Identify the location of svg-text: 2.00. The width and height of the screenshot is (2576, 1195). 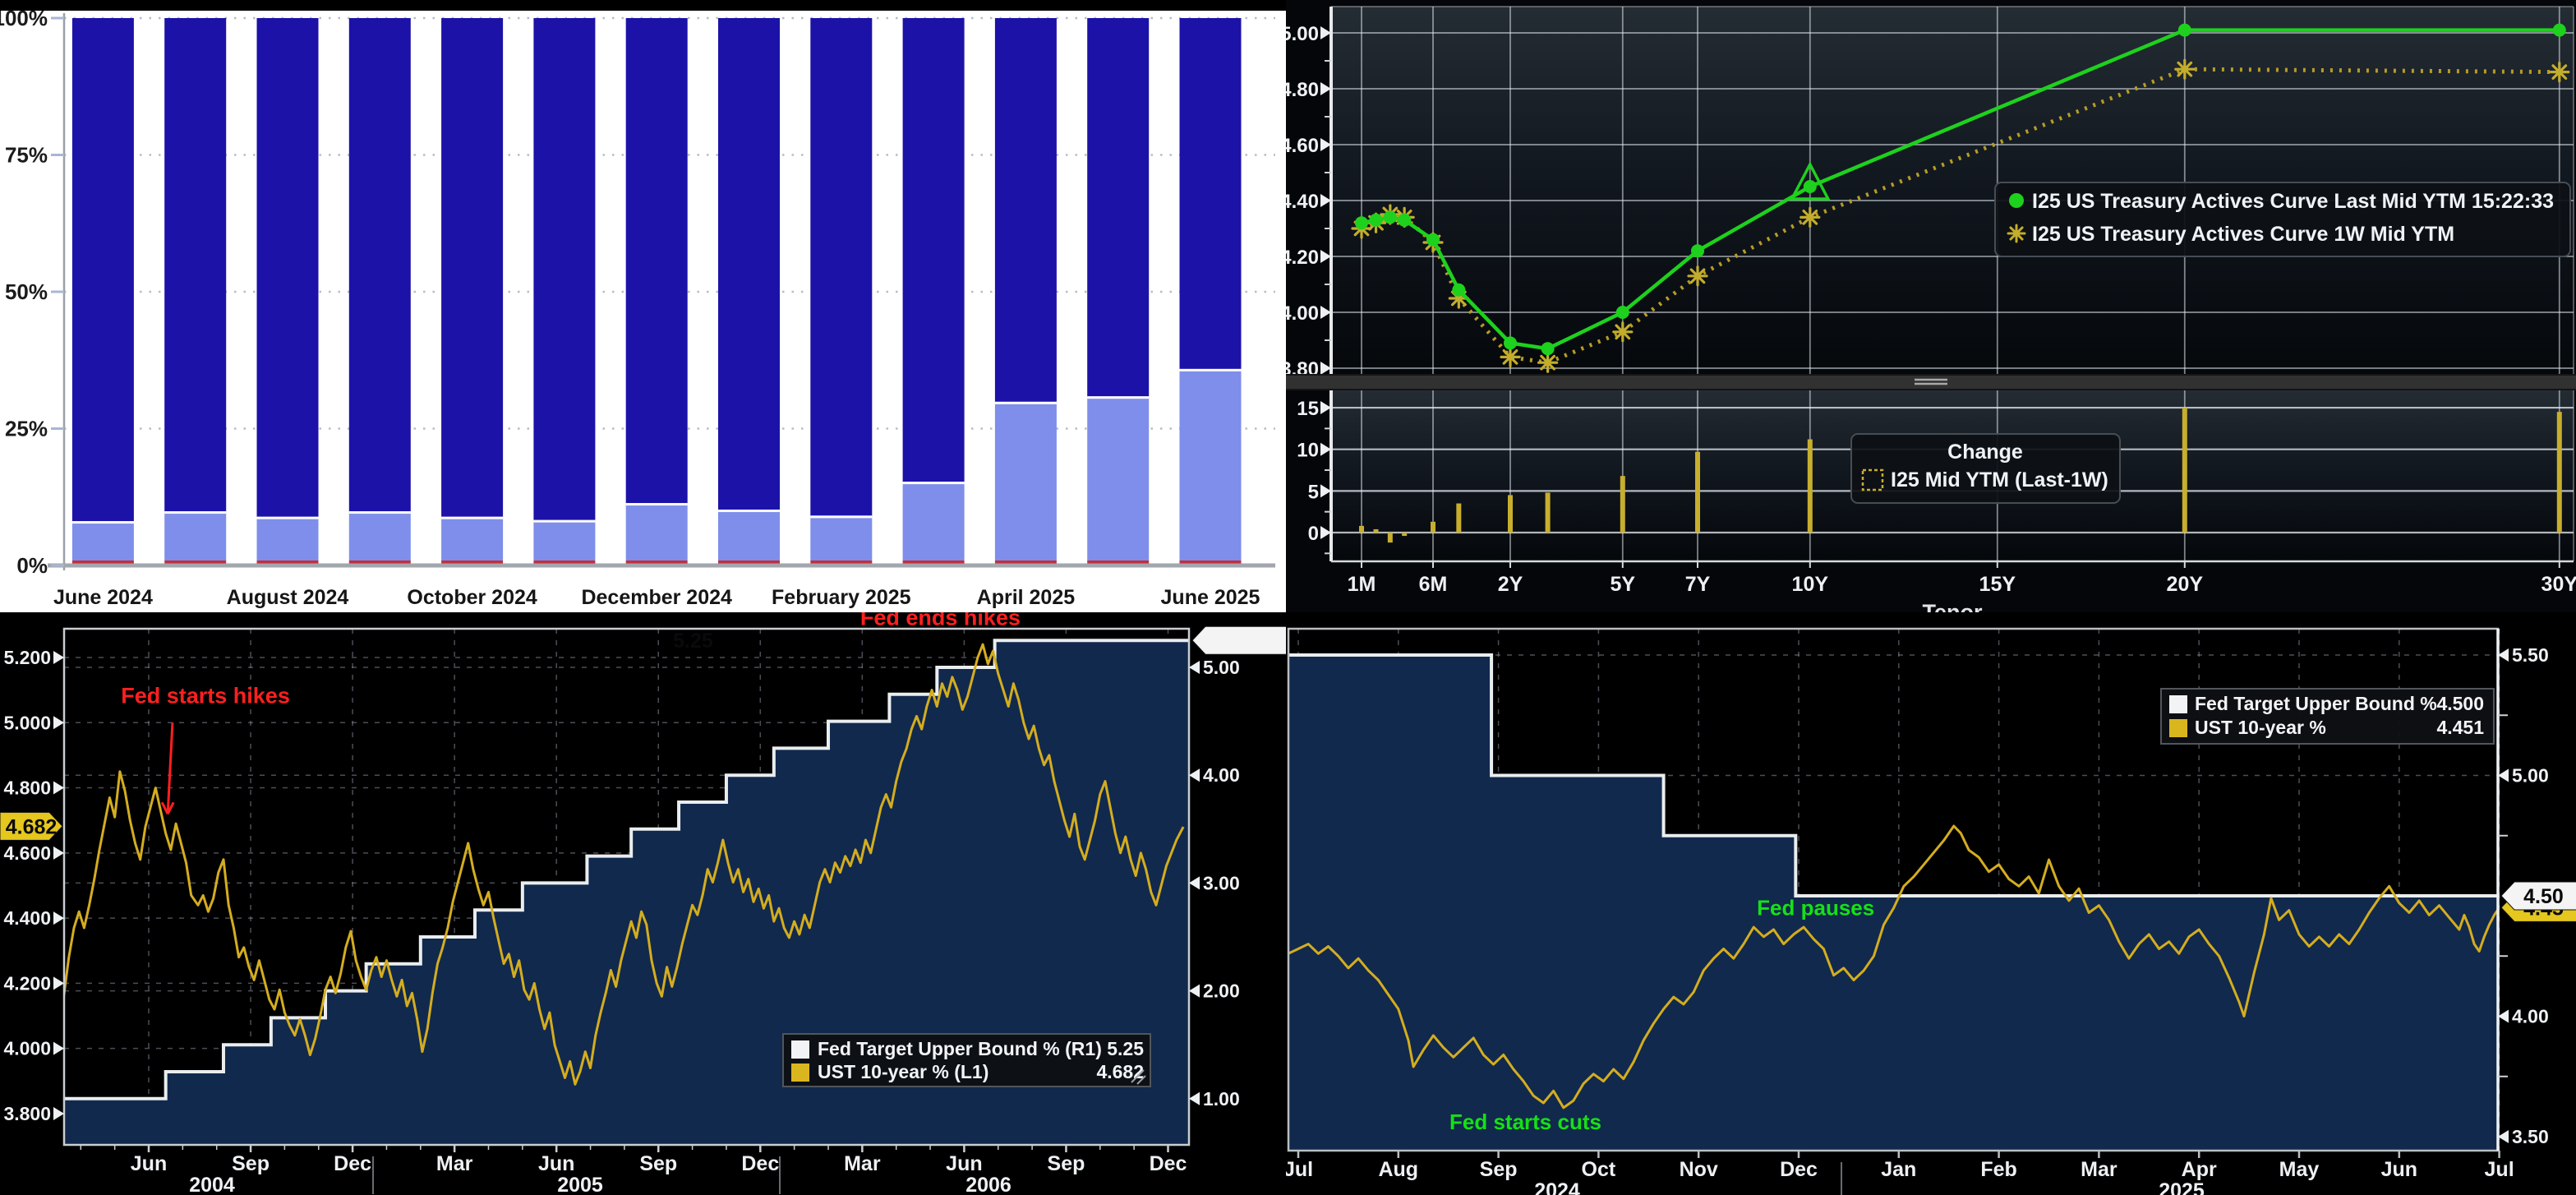
(1221, 991).